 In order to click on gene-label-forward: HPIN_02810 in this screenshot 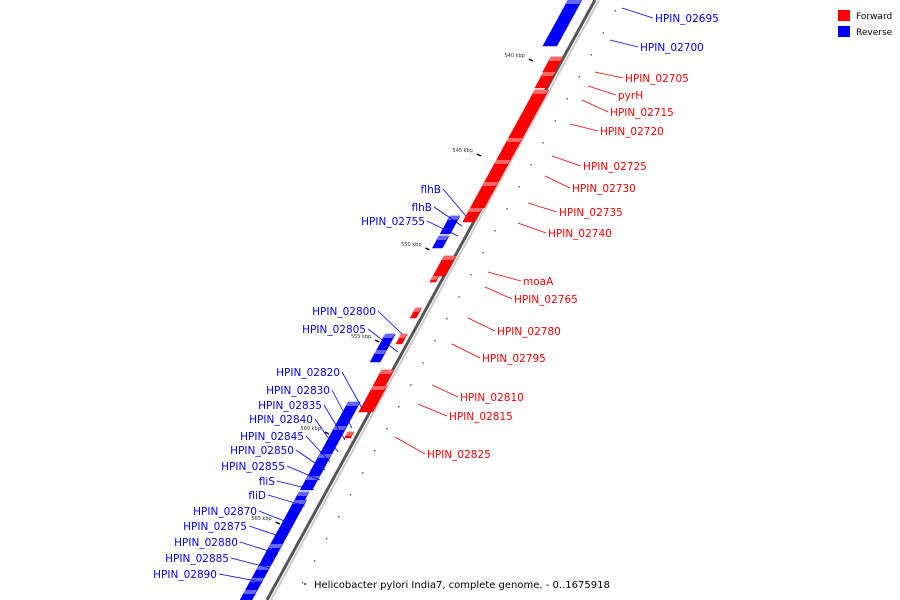, I will do `click(492, 398)`.